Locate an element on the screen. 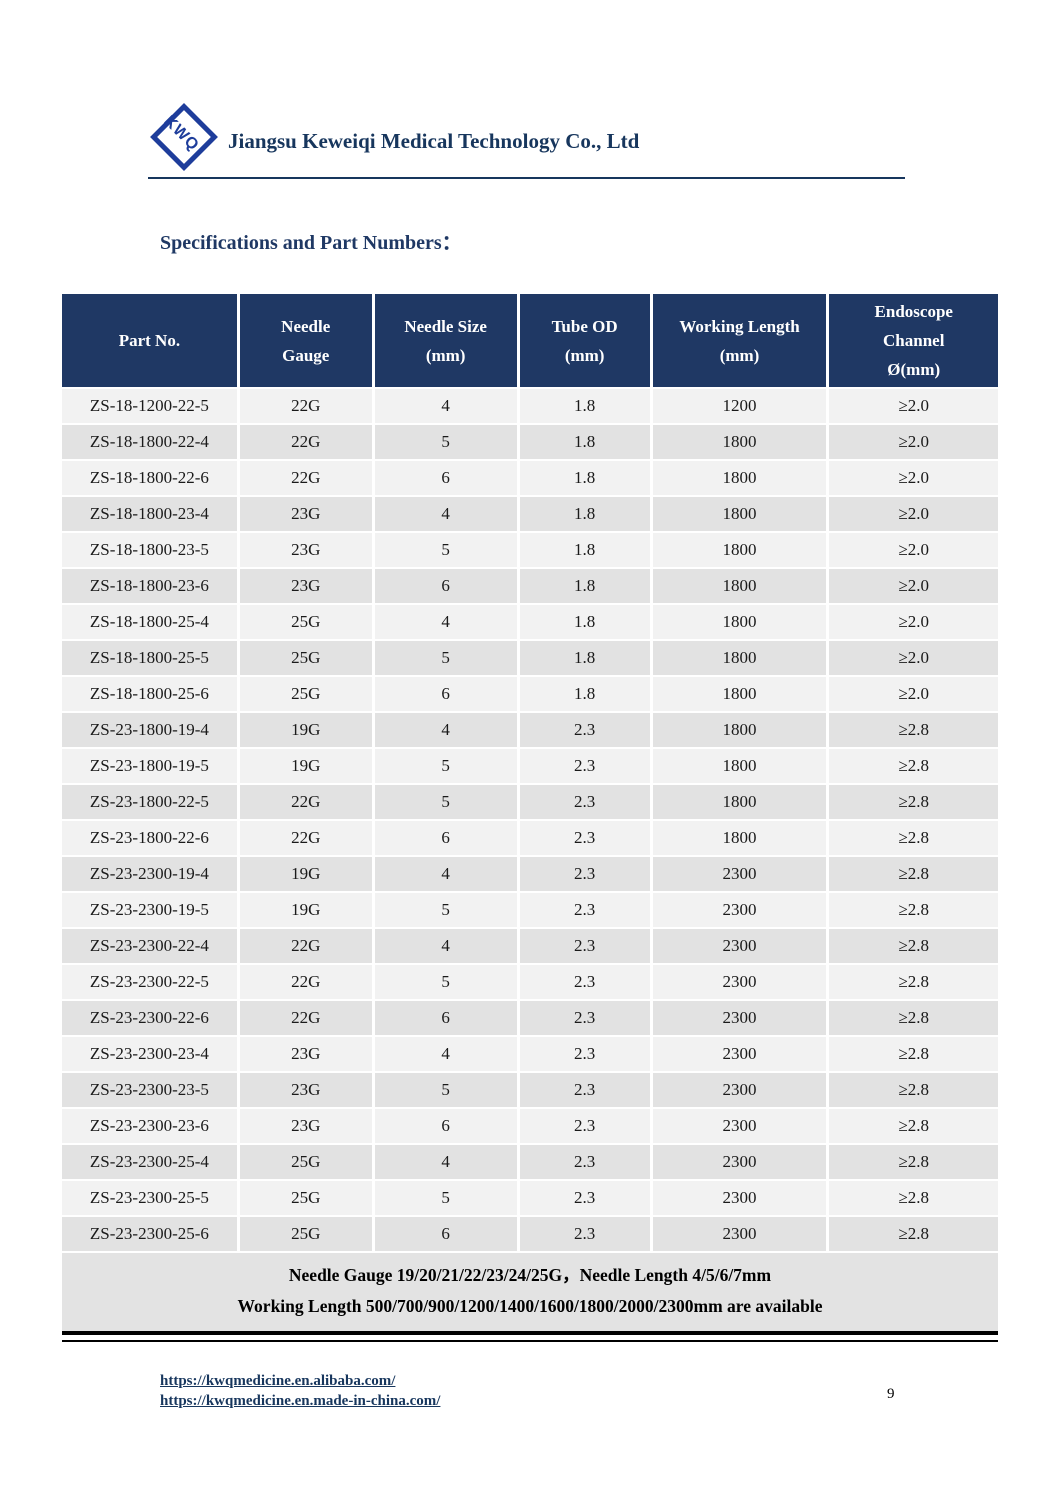 This screenshot has width=1060, height=1499. page-number: 9 is located at coordinates (891, 1394).